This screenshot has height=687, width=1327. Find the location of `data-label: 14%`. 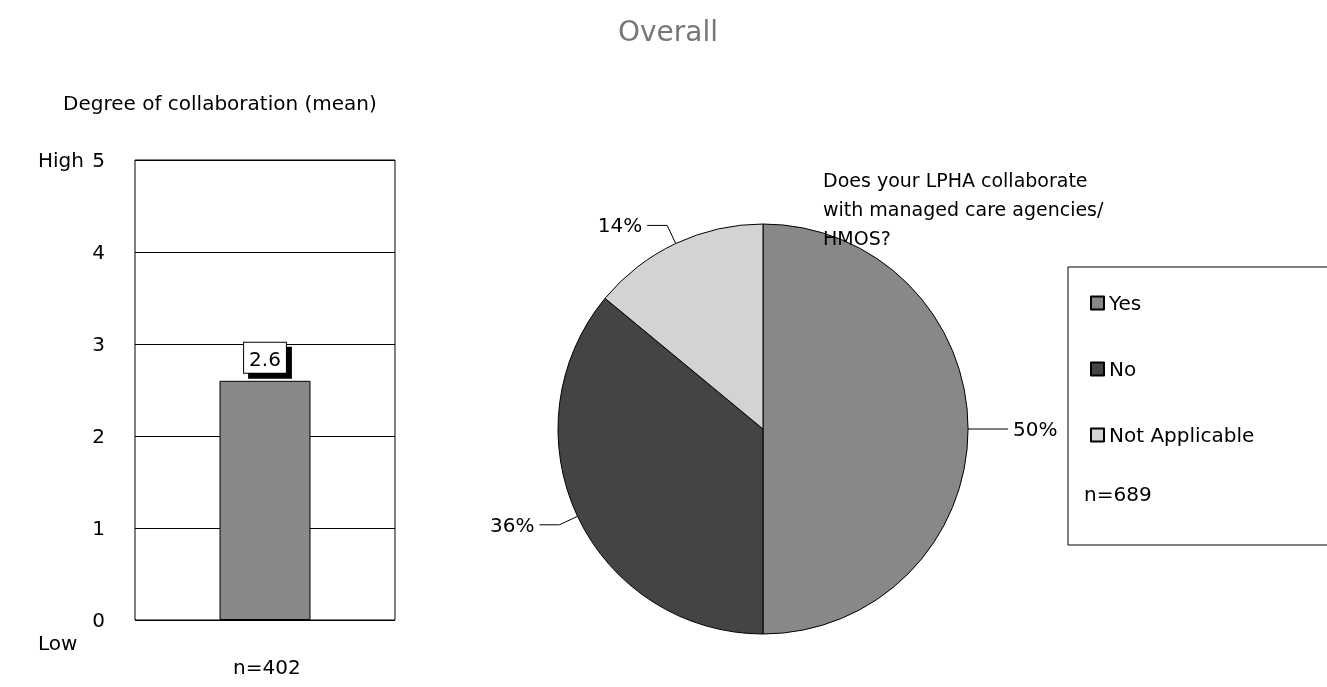

data-label: 14% is located at coordinates (620, 225).